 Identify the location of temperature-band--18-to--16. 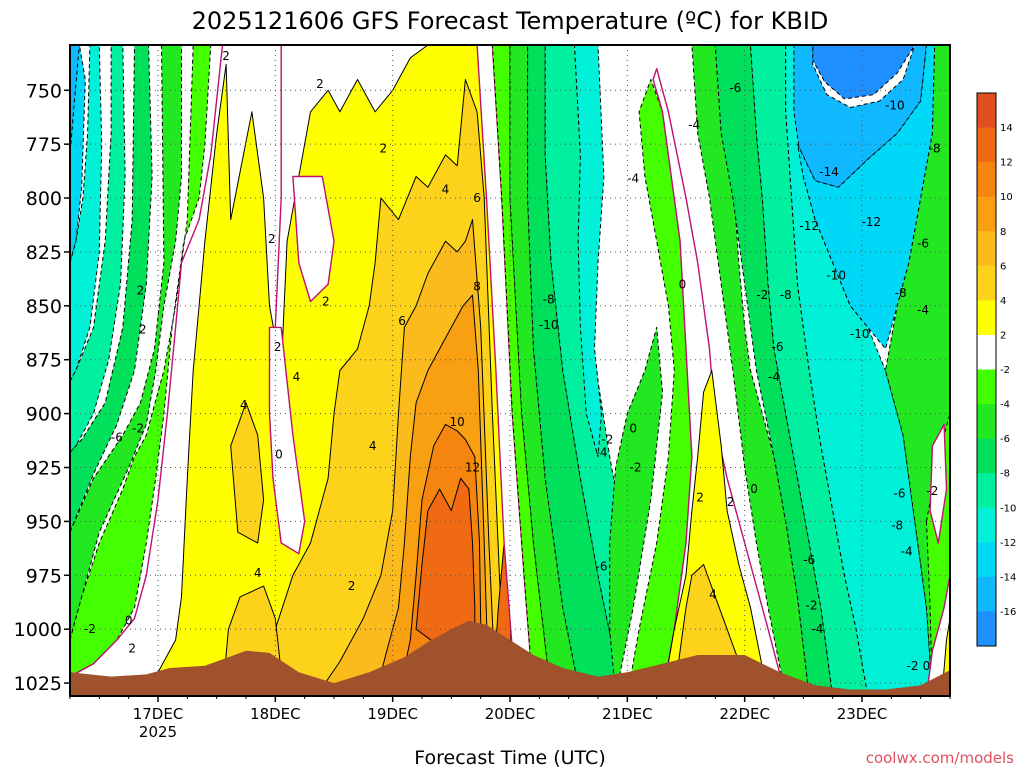
(864, 72).